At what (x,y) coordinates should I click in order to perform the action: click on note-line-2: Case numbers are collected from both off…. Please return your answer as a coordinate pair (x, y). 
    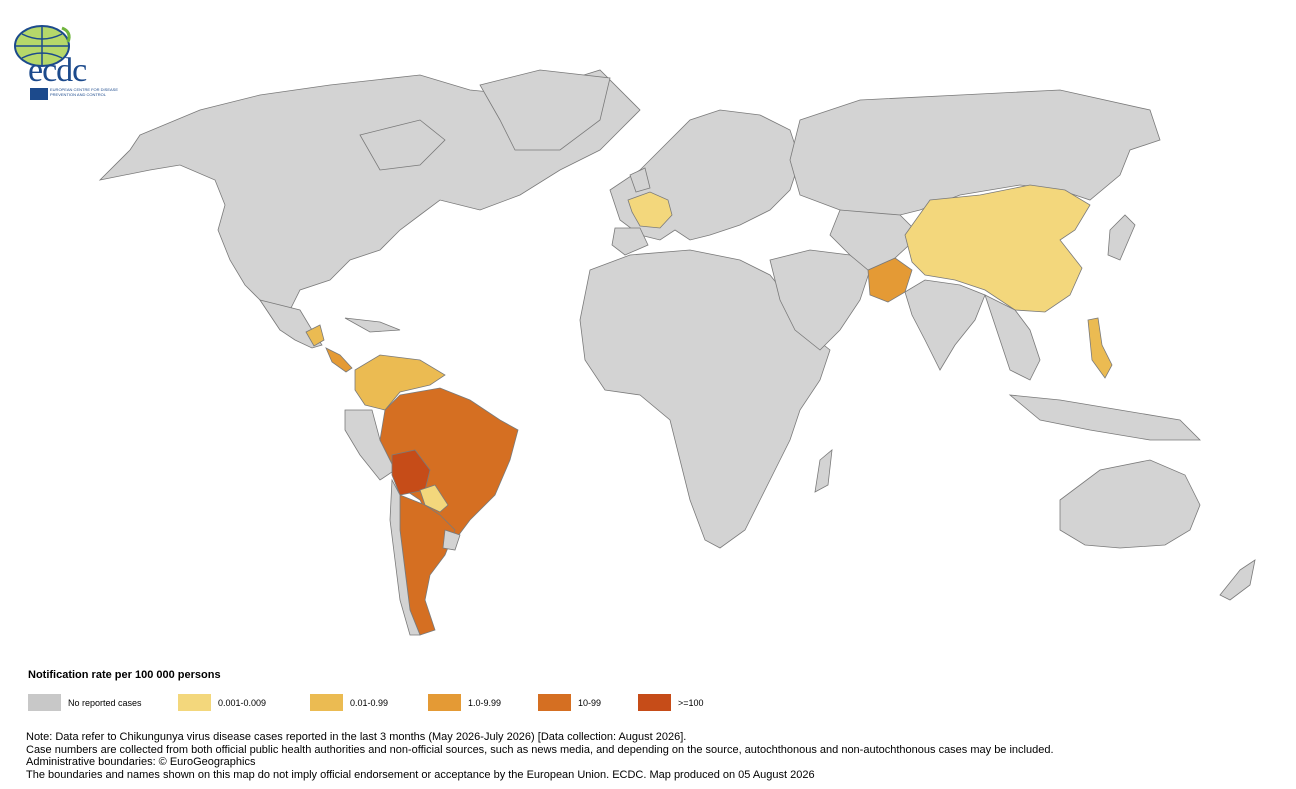
    Looking at the image, I should click on (540, 749).